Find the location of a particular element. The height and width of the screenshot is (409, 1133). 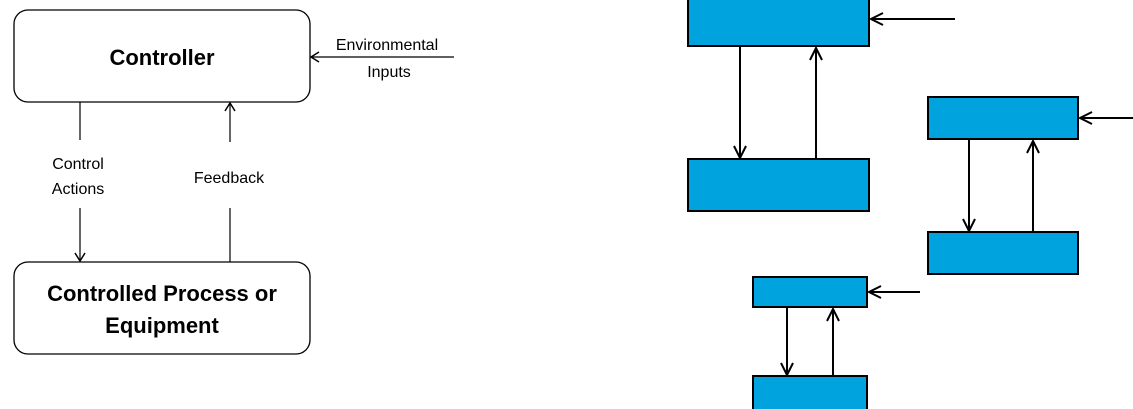

loop-large is located at coordinates (821, 106).